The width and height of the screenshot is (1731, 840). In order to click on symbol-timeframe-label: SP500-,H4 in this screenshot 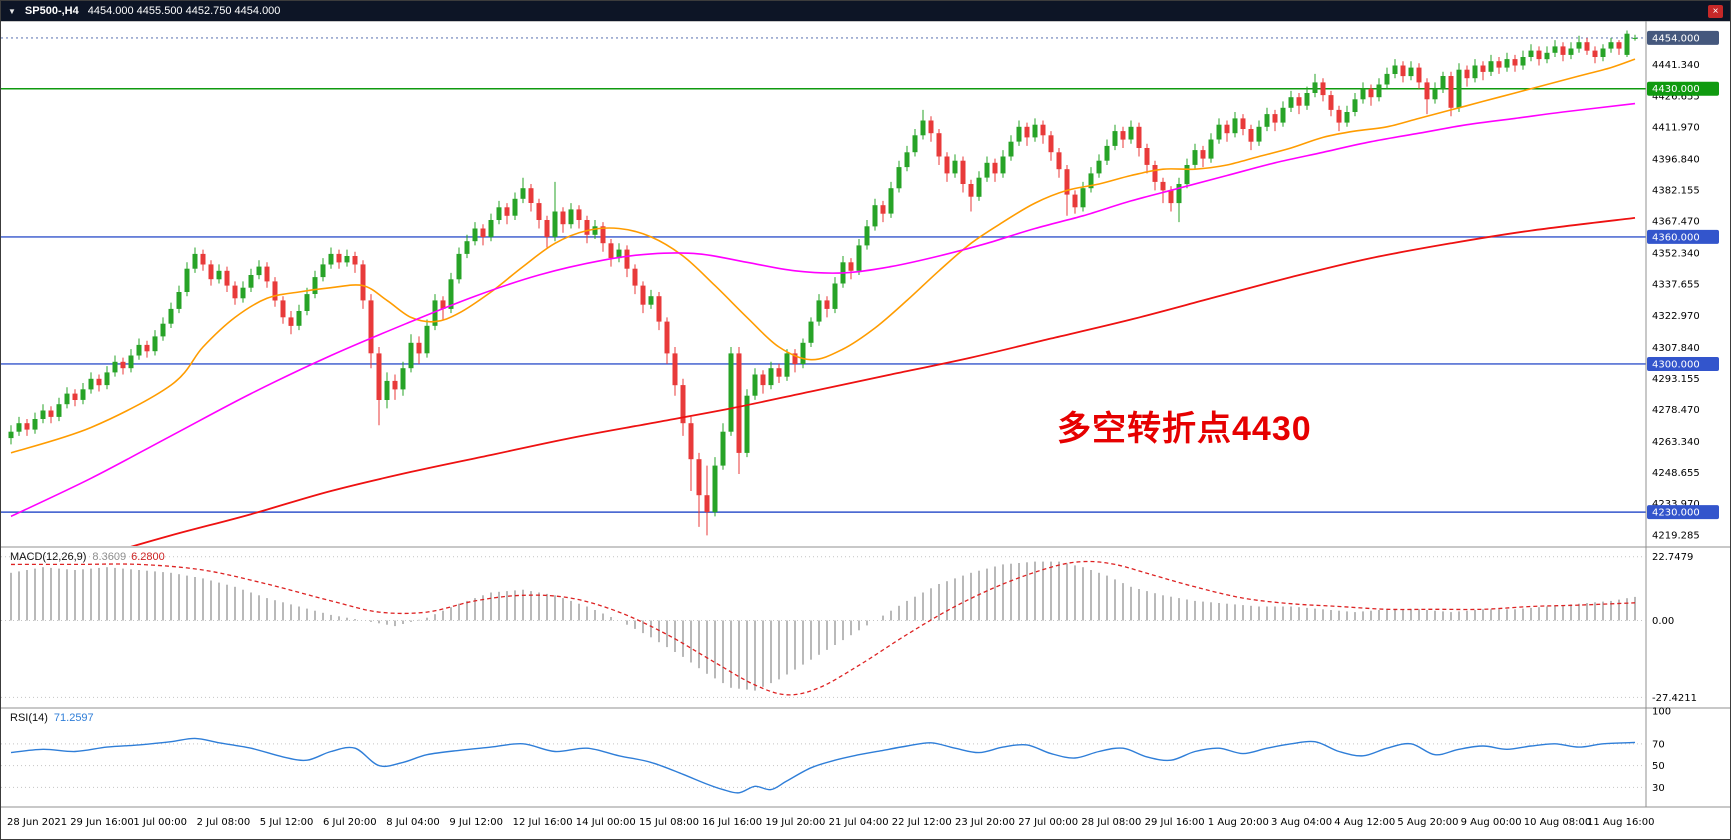, I will do `click(51, 11)`.